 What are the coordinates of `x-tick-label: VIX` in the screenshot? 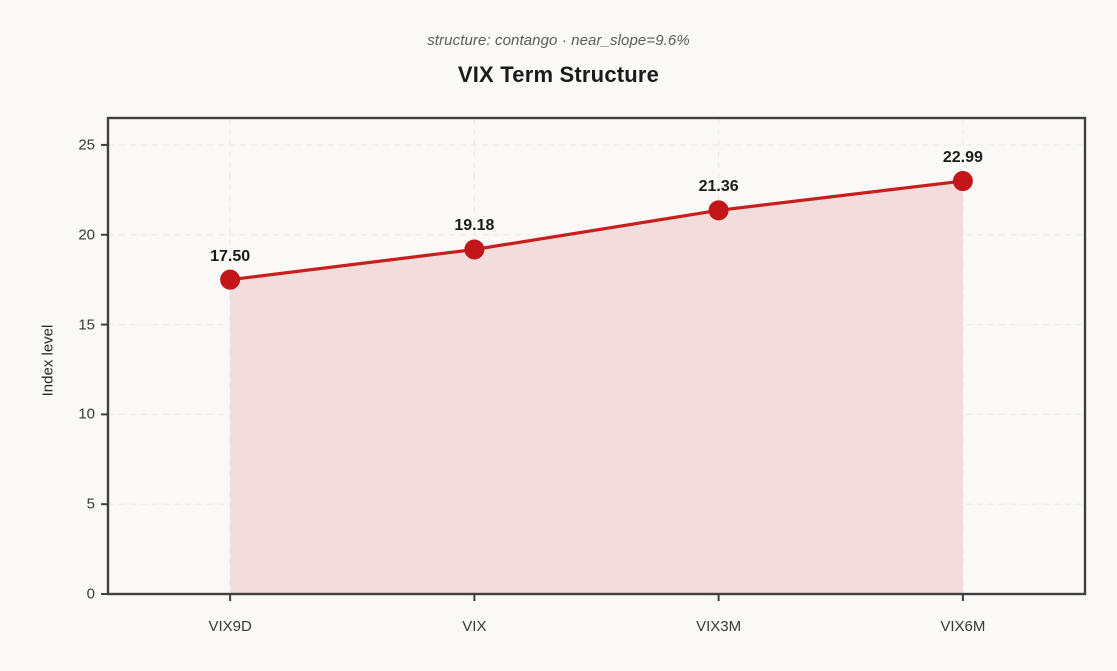 It's located at (474, 626).